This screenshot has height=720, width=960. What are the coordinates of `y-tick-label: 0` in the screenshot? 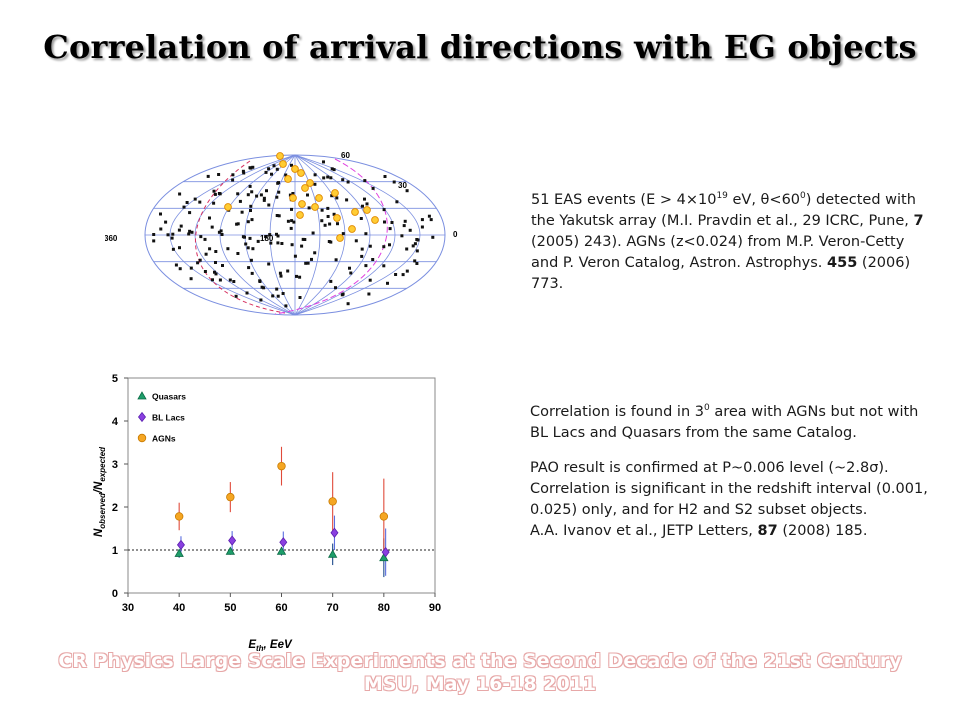 It's located at (115, 594).